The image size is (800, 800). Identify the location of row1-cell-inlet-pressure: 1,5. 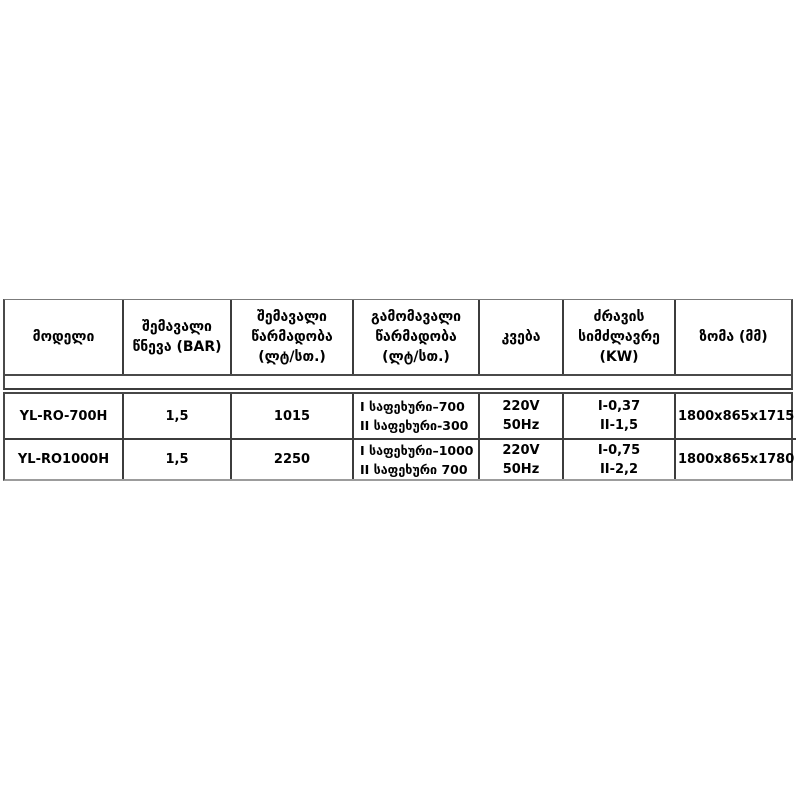
(178, 417).